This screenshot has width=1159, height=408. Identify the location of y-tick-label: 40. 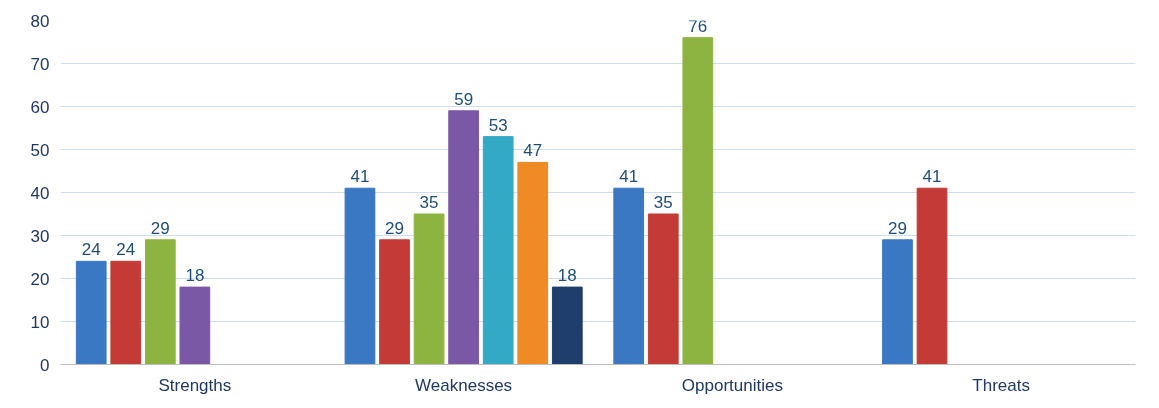
(40, 193).